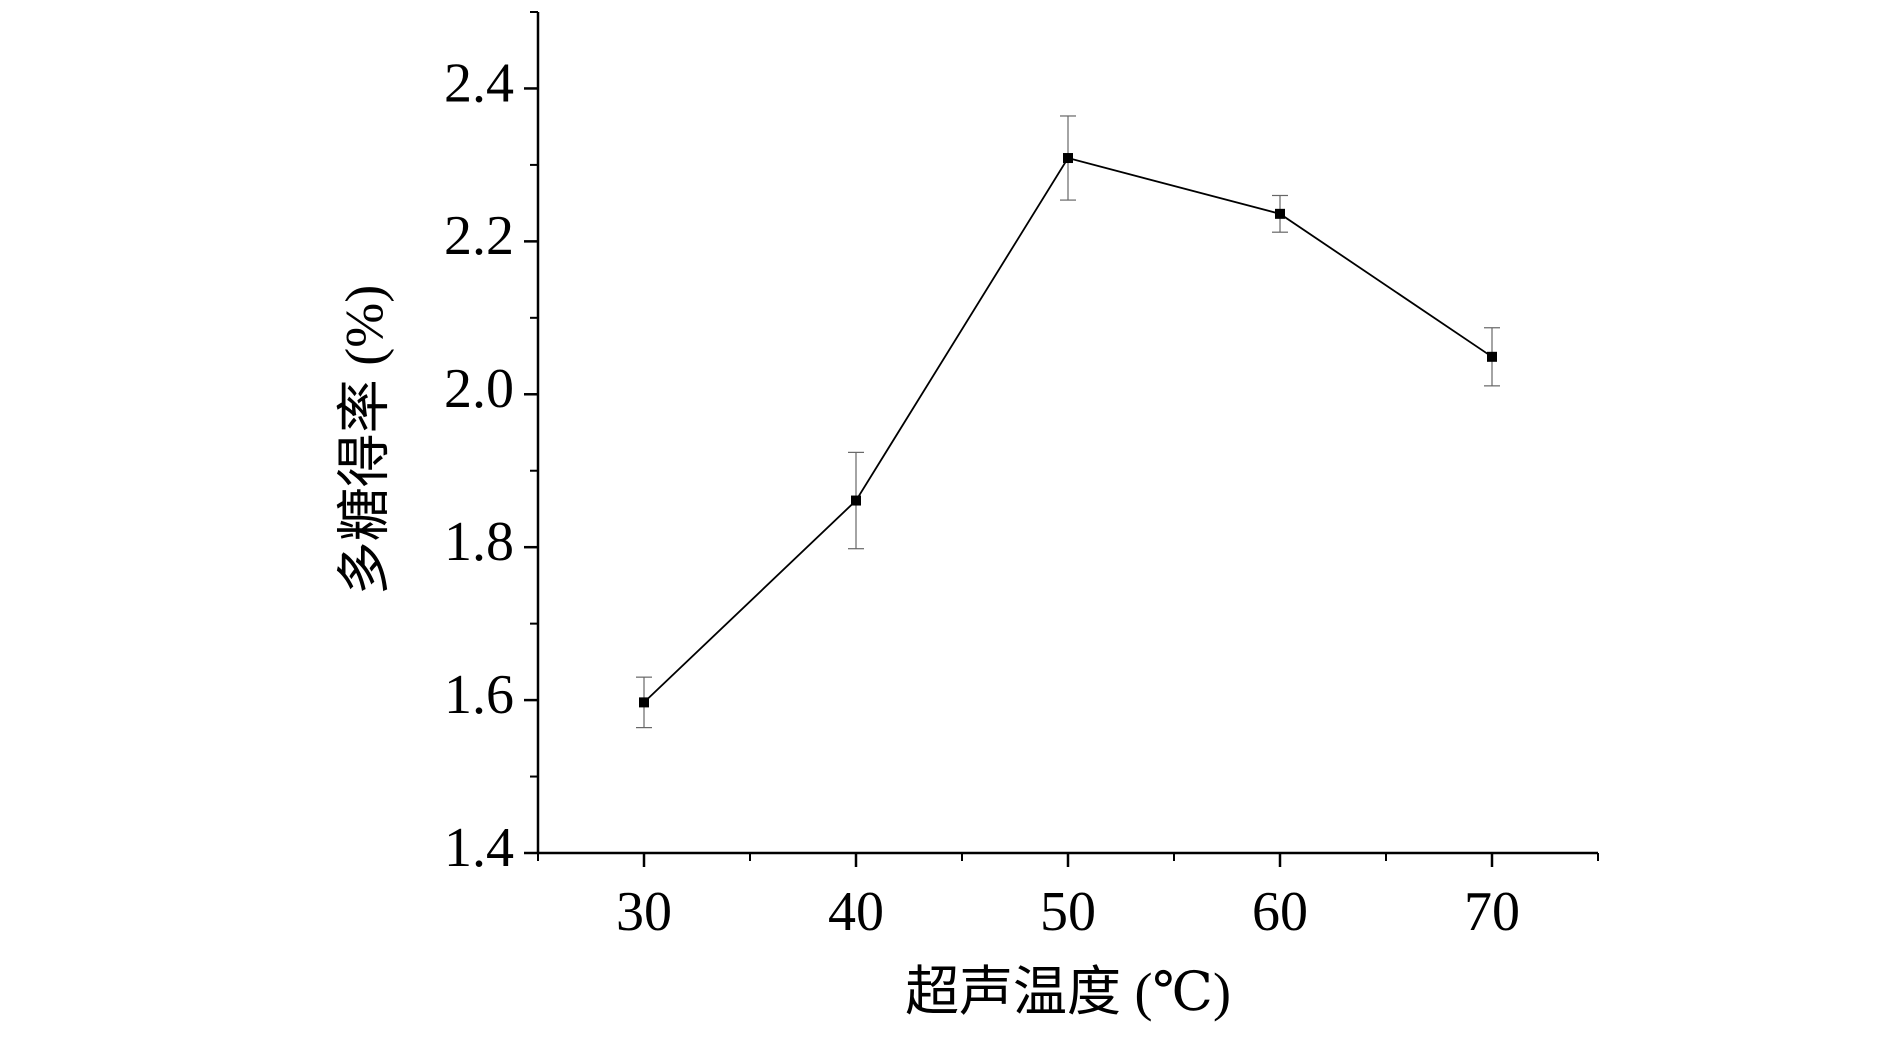 The height and width of the screenshot is (1039, 1890). Describe the element at coordinates (479, 848) in the screenshot. I see `y-tick-label: 1.4` at that location.